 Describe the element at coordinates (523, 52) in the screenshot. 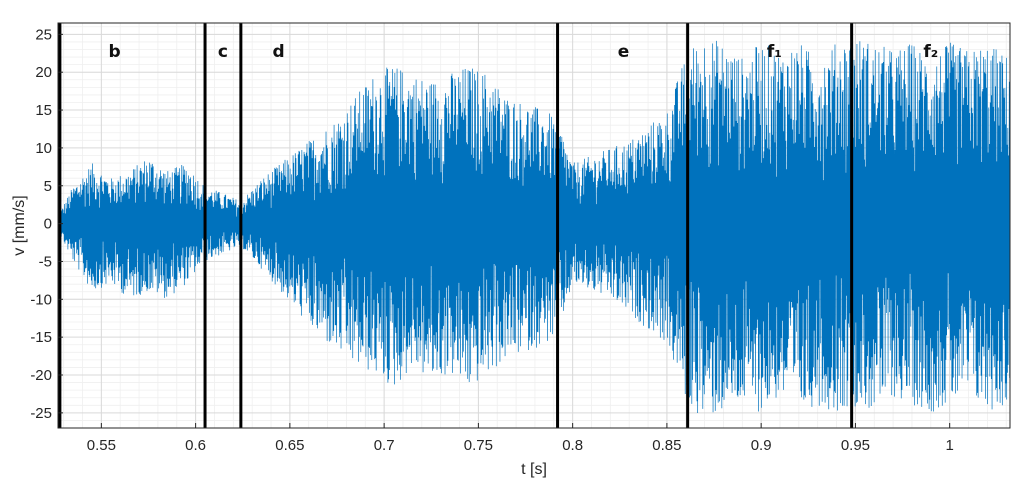

I see `phase-labels: b c d e f₁ f₂` at that location.